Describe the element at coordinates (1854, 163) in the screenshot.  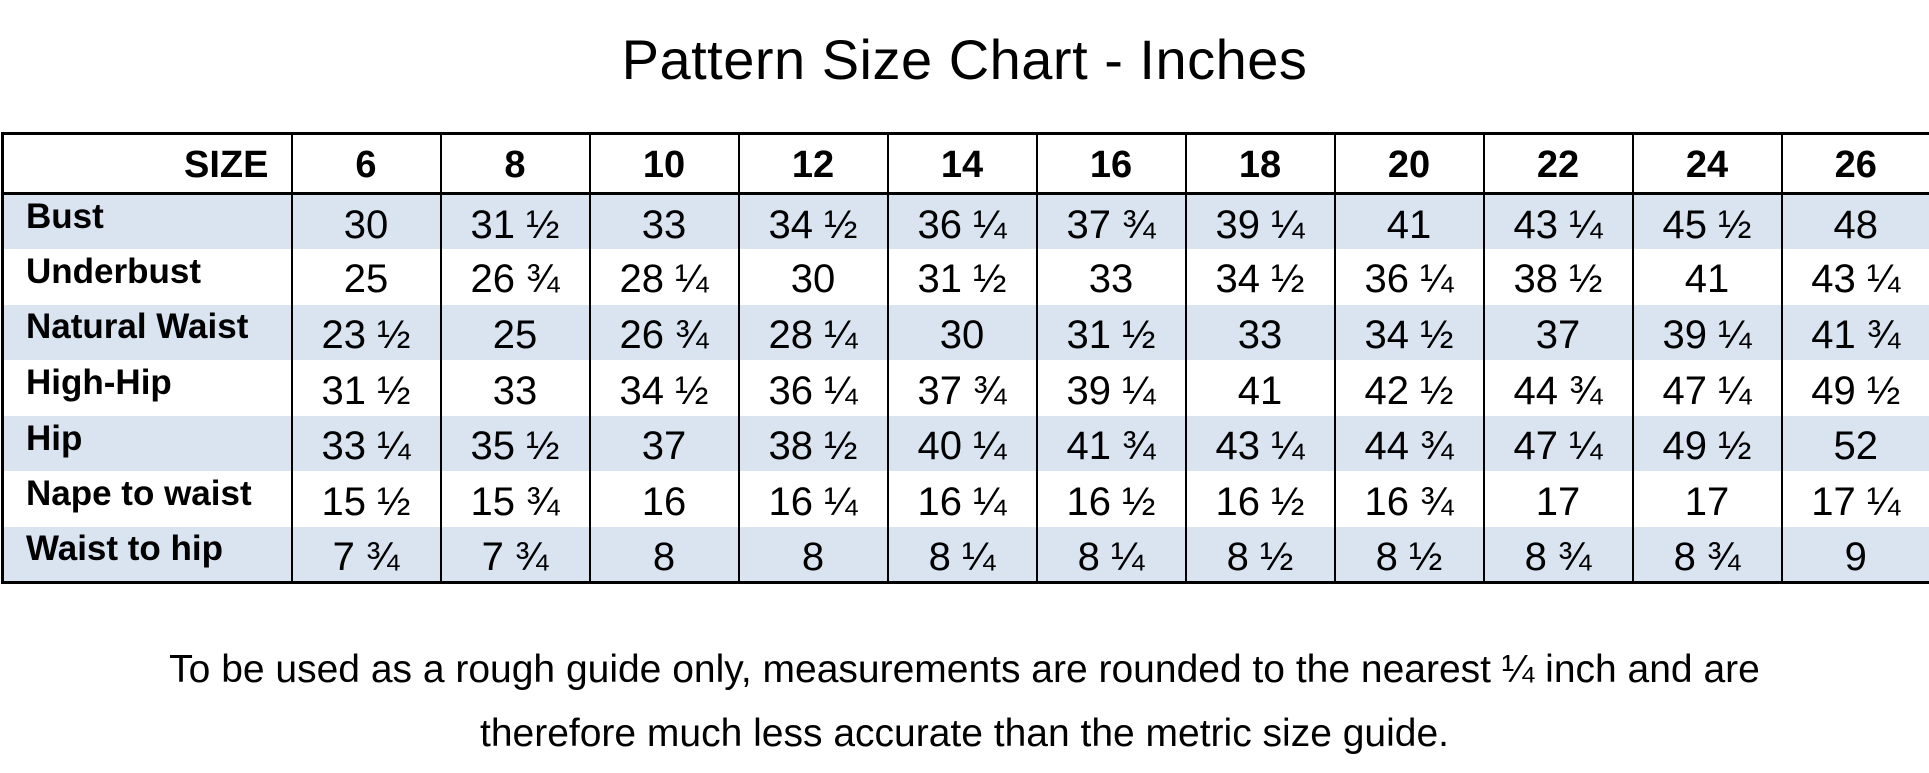
I see `size-column-header: 26` at that location.